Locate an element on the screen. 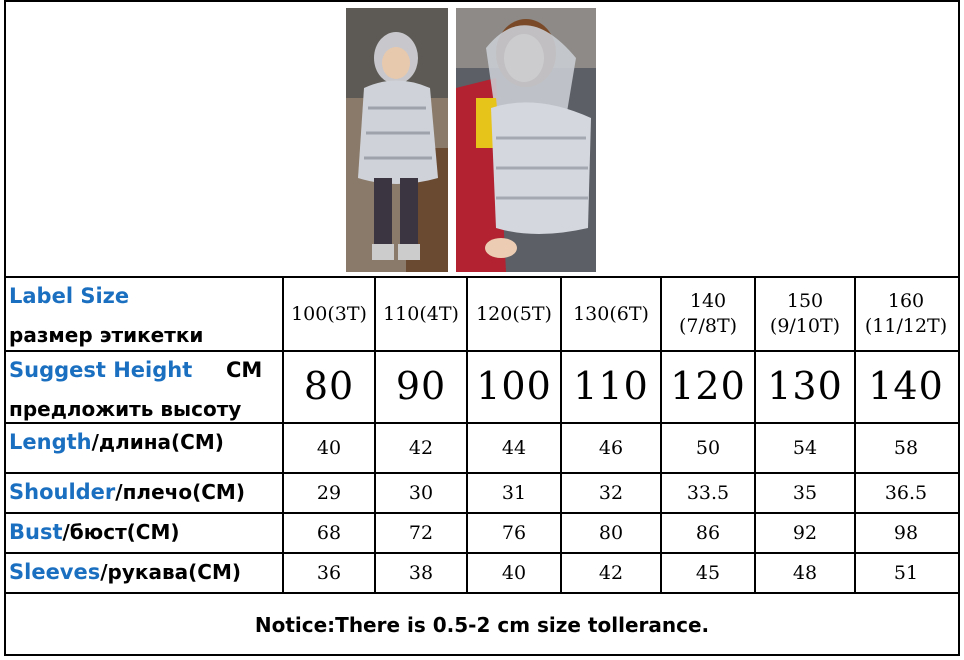 Image resolution: width=964 pixels, height=660 pixels. sleeves-cell: 38 is located at coordinates (421, 572).